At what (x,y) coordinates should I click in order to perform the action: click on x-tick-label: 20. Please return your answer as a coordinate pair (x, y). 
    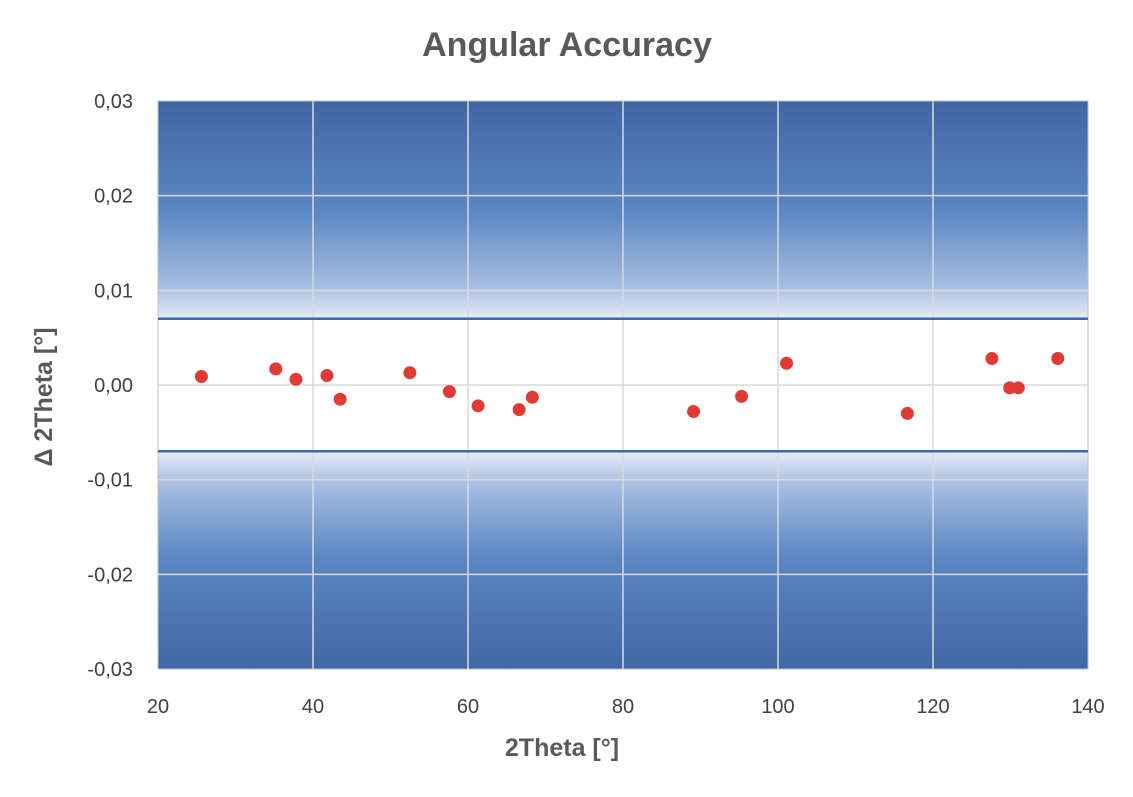
    Looking at the image, I should click on (158, 707).